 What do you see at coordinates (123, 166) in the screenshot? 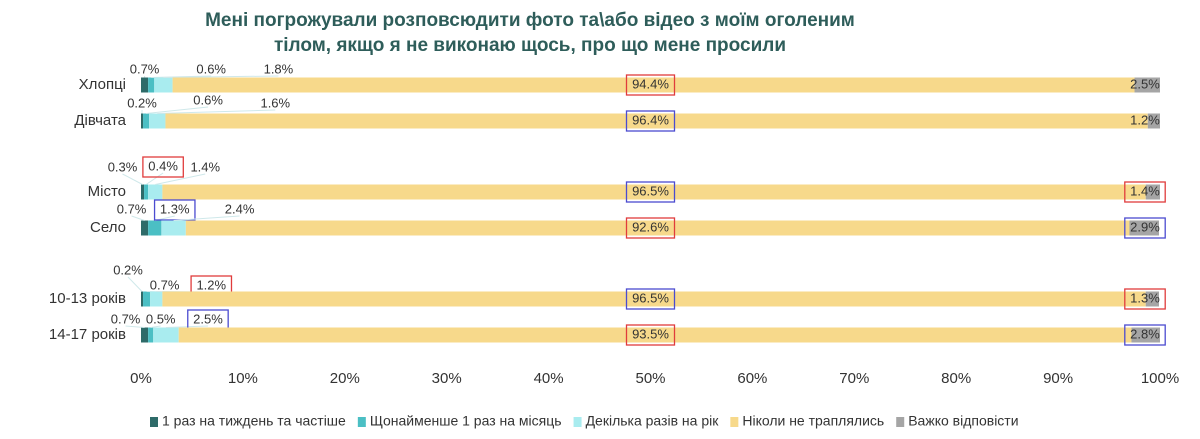
I see `data-label: 0.3%` at bounding box center [123, 166].